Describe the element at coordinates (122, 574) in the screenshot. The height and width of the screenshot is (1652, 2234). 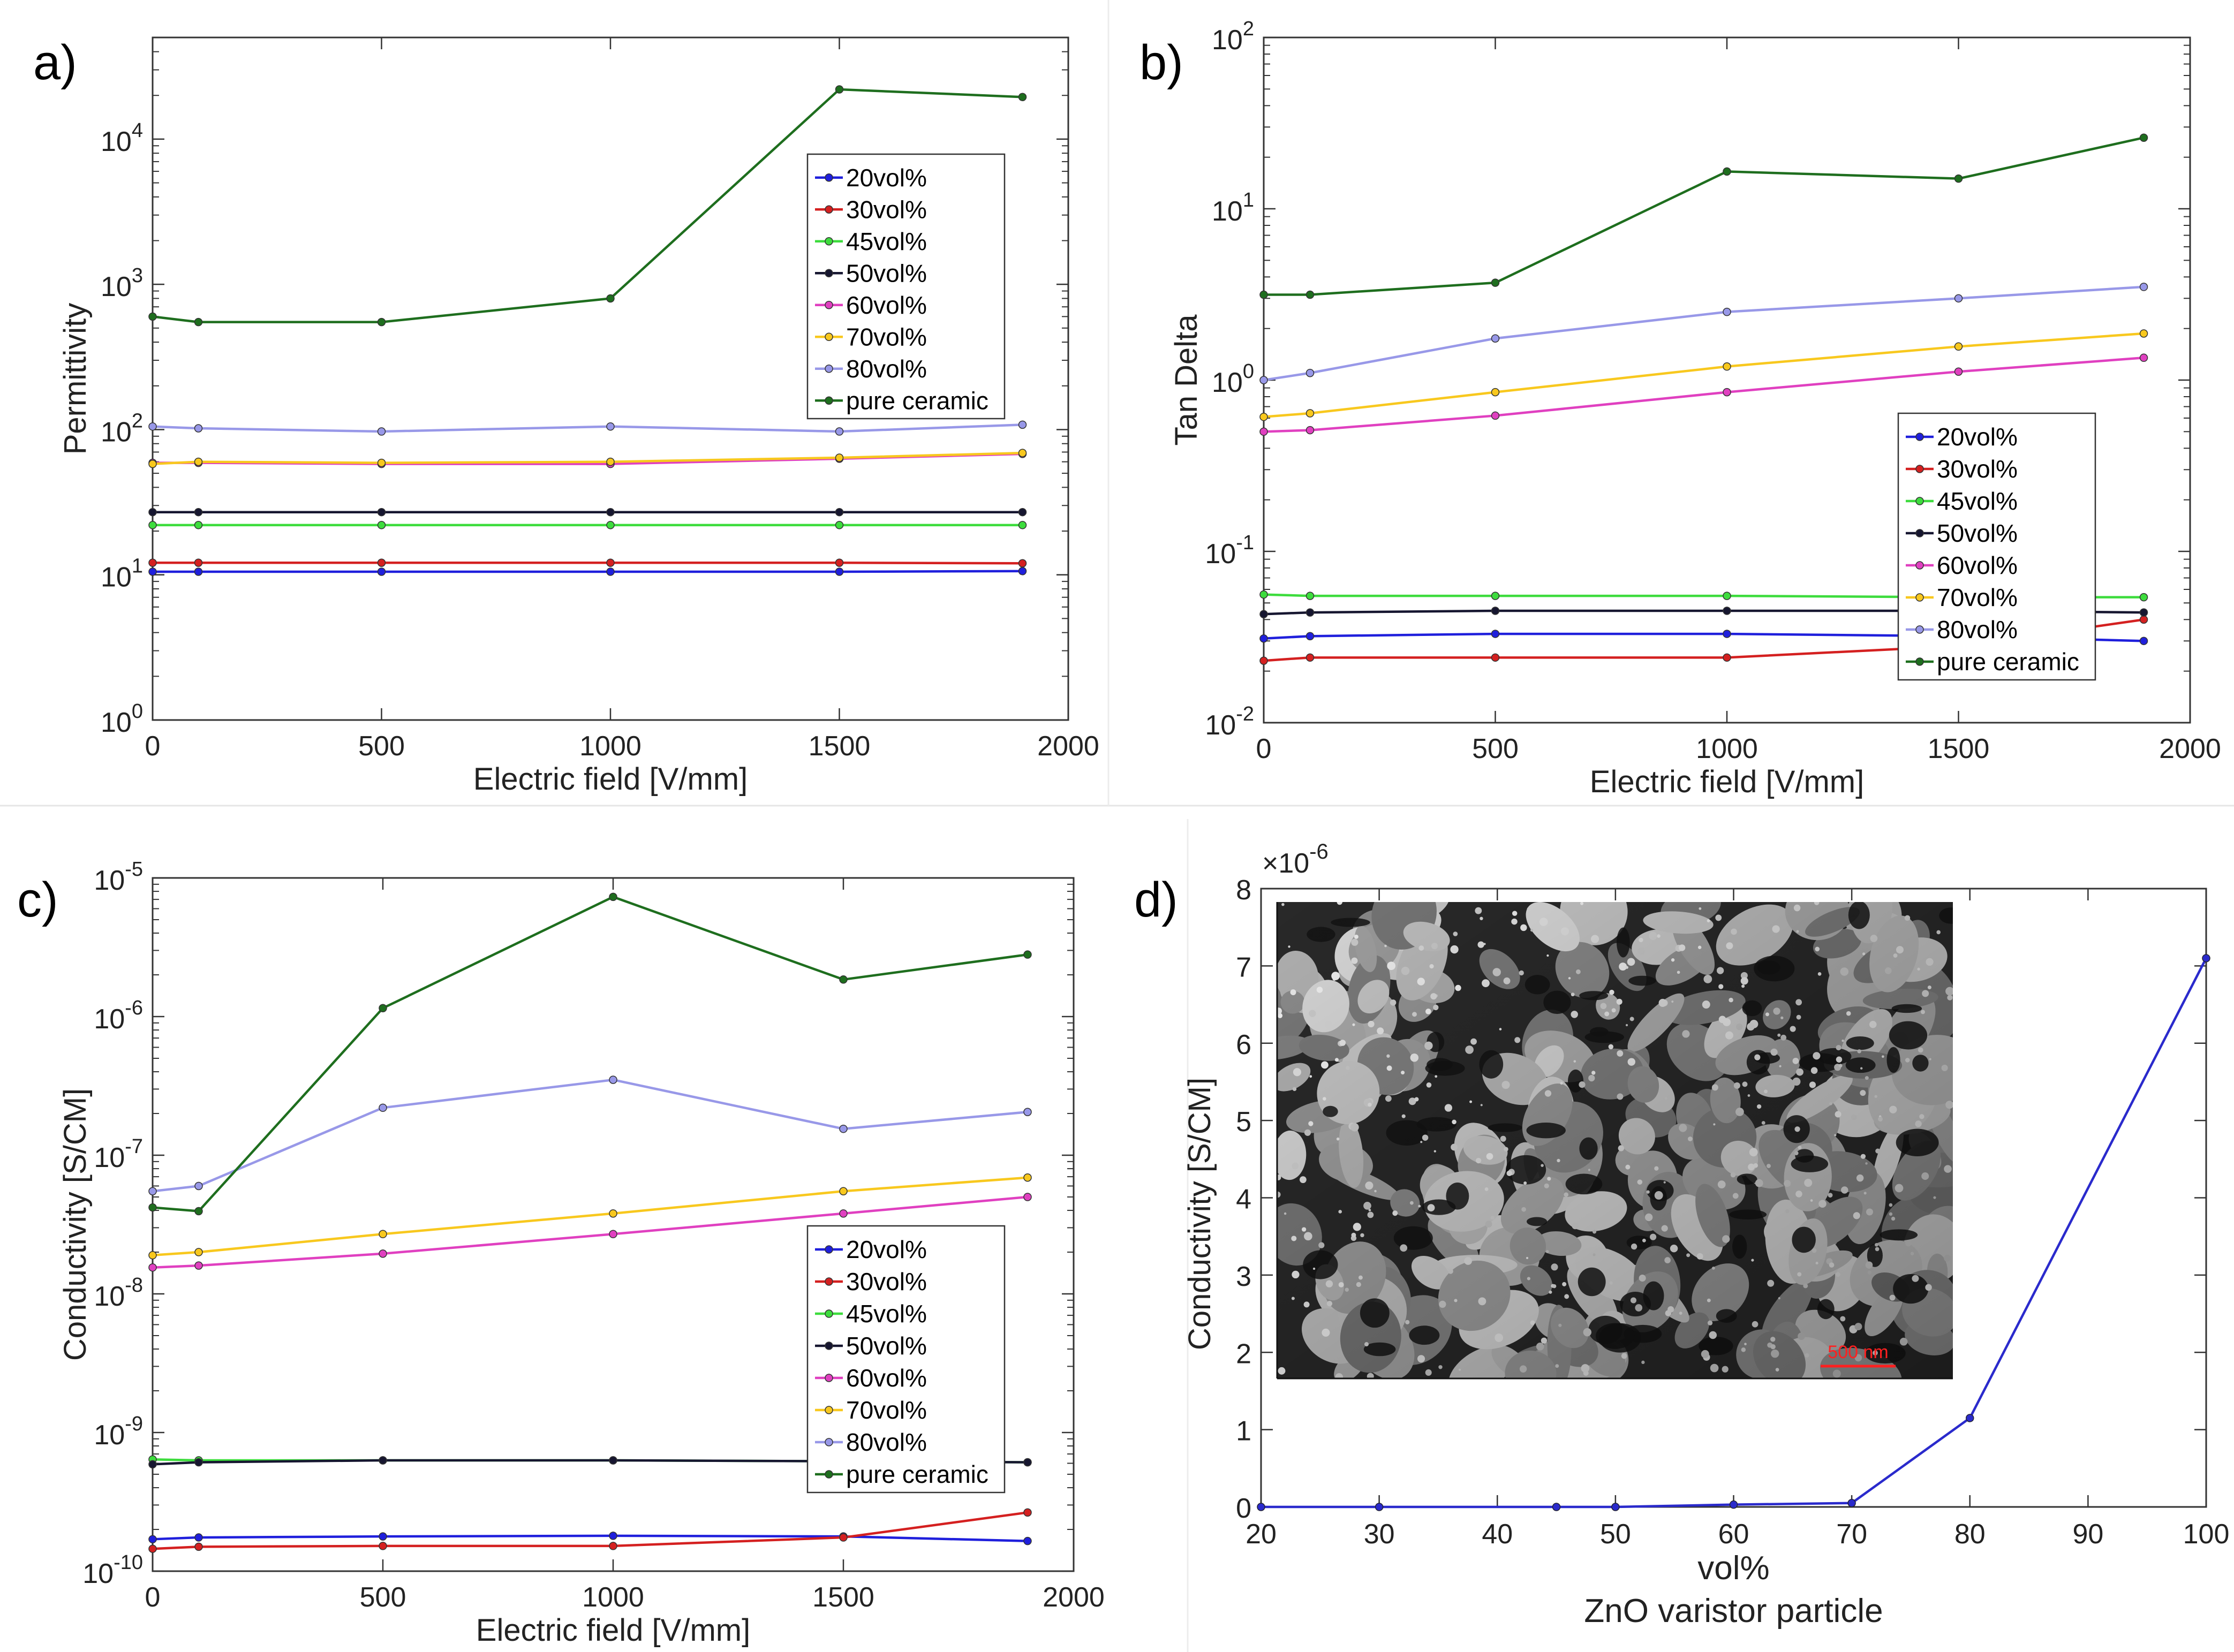
I see `y-tick-label: 10¹` at that location.